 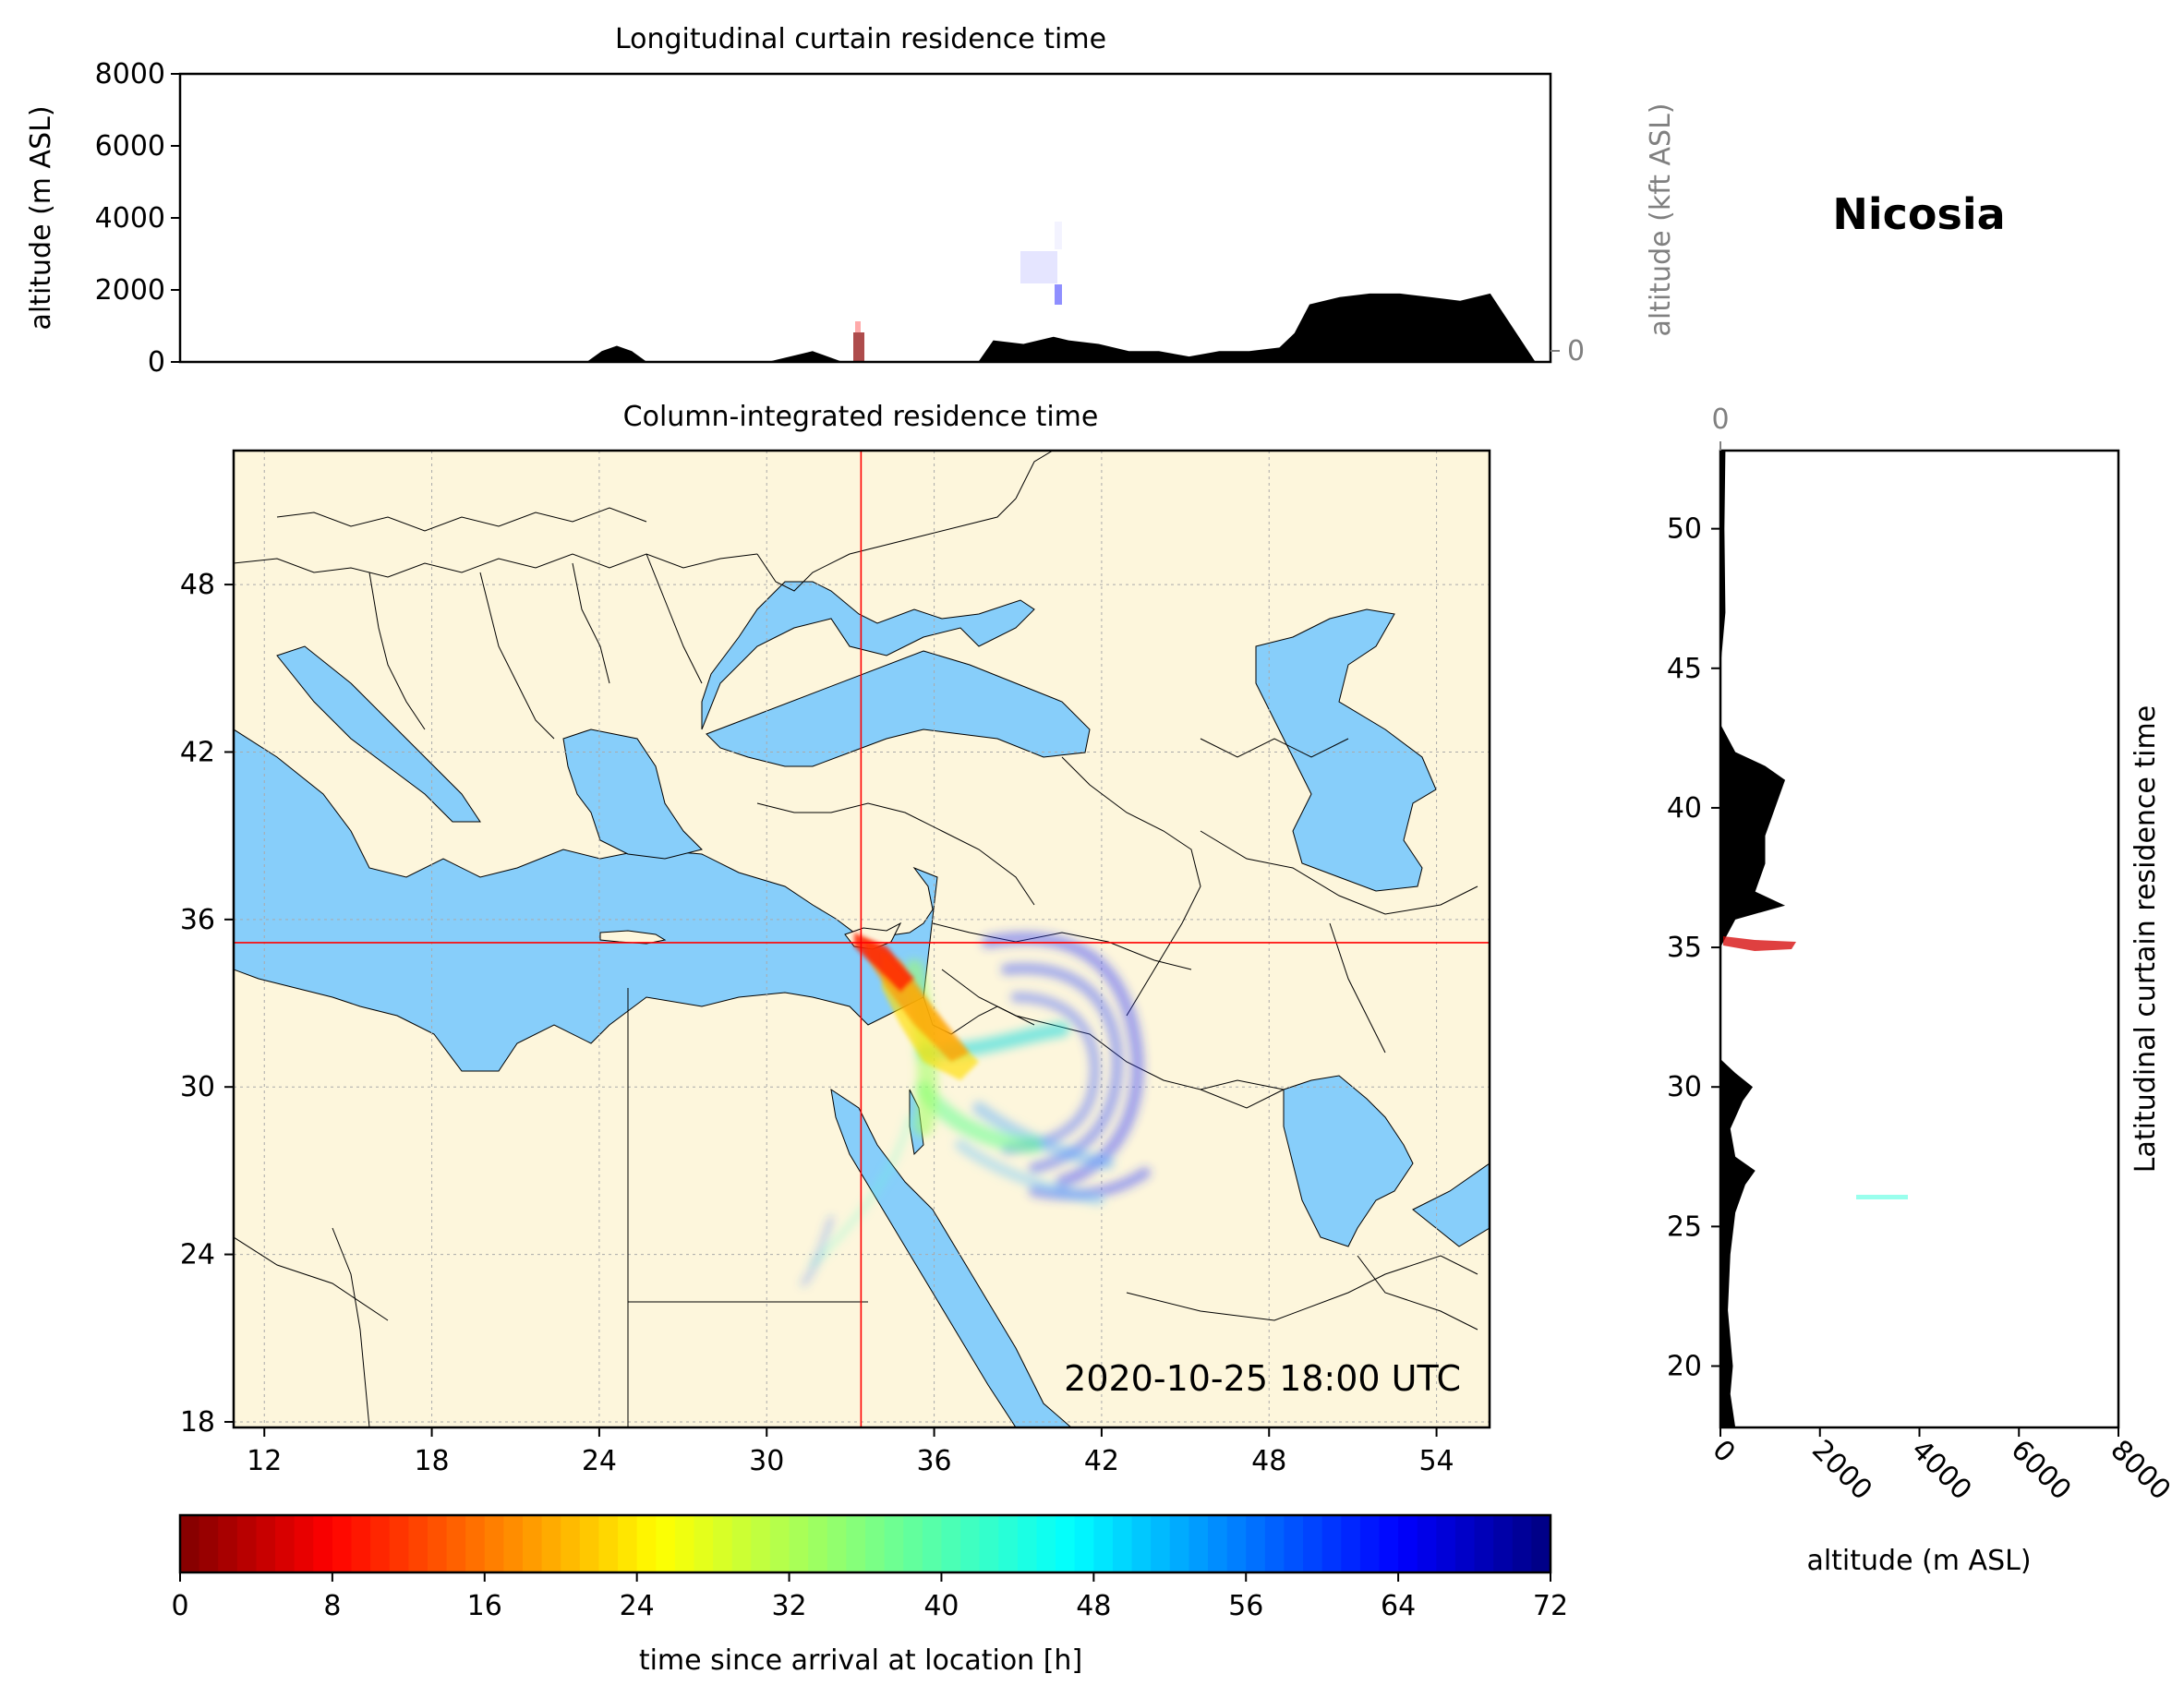 What do you see at coordinates (41, 217) in the screenshot?
I see `longitudinal-ylabel: altitude (m ASL)` at bounding box center [41, 217].